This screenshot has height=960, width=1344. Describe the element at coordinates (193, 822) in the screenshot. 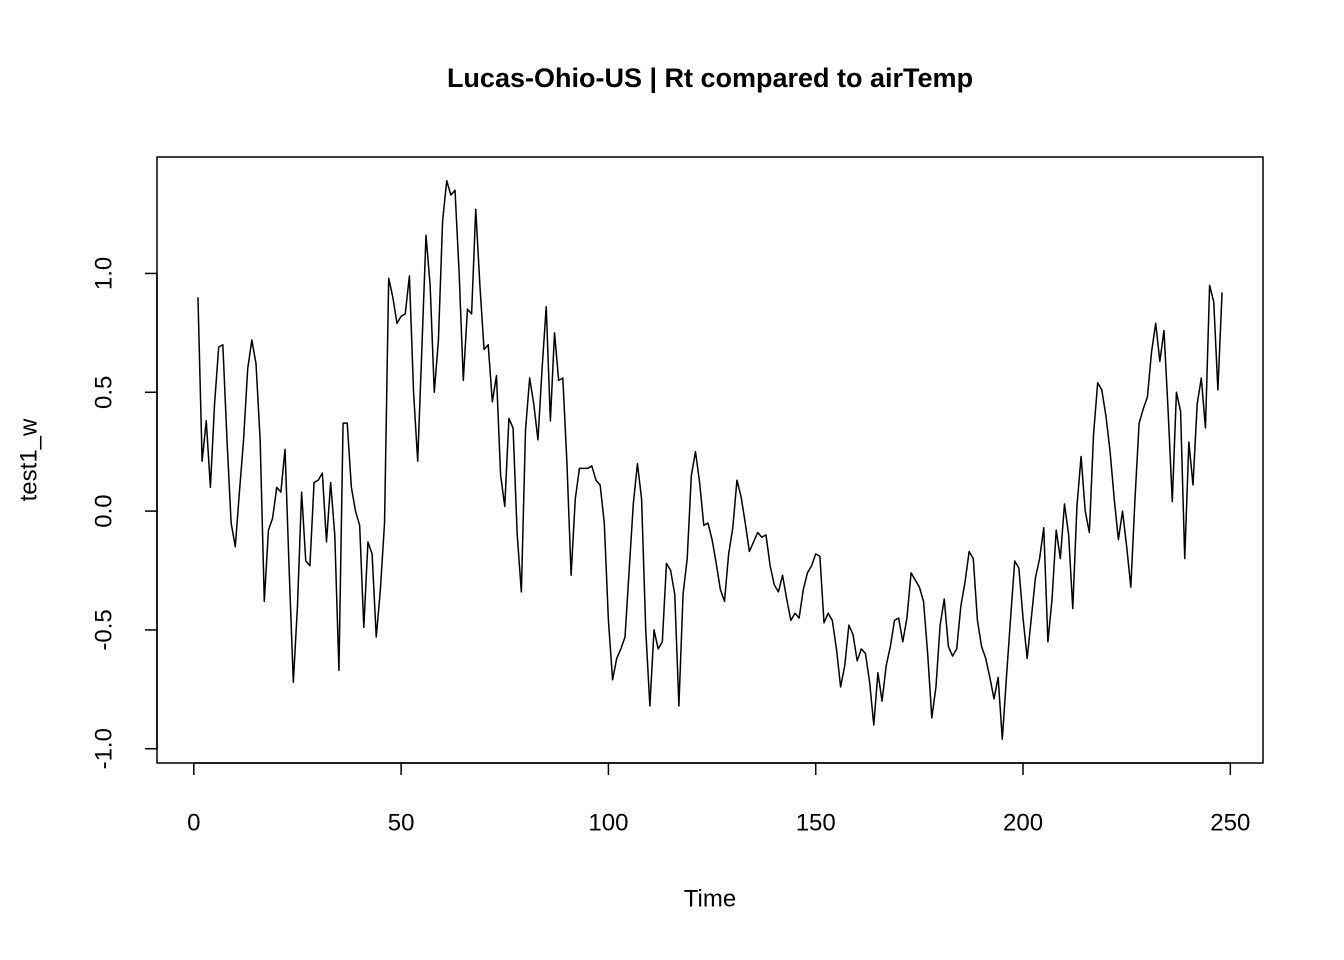

I see `x-tick-label: 0` at that location.